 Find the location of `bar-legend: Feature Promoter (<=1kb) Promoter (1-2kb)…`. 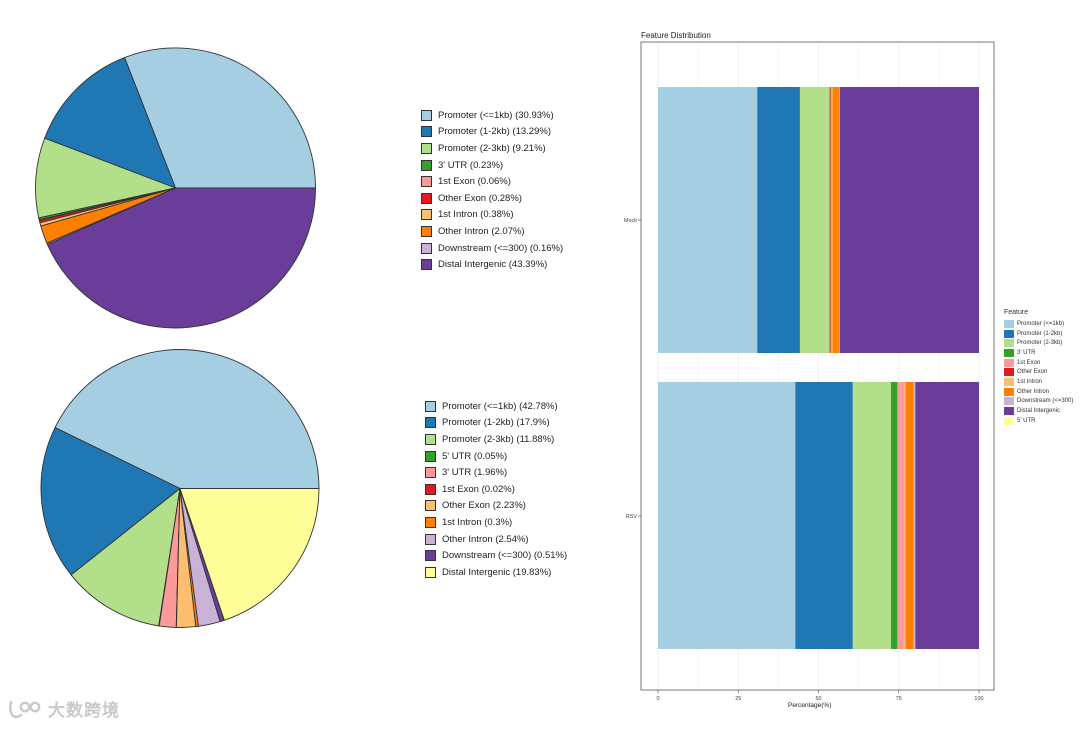

bar-legend: Feature Promoter (<=1kb) Promoter (1-2kb)… is located at coordinates (1038, 367).